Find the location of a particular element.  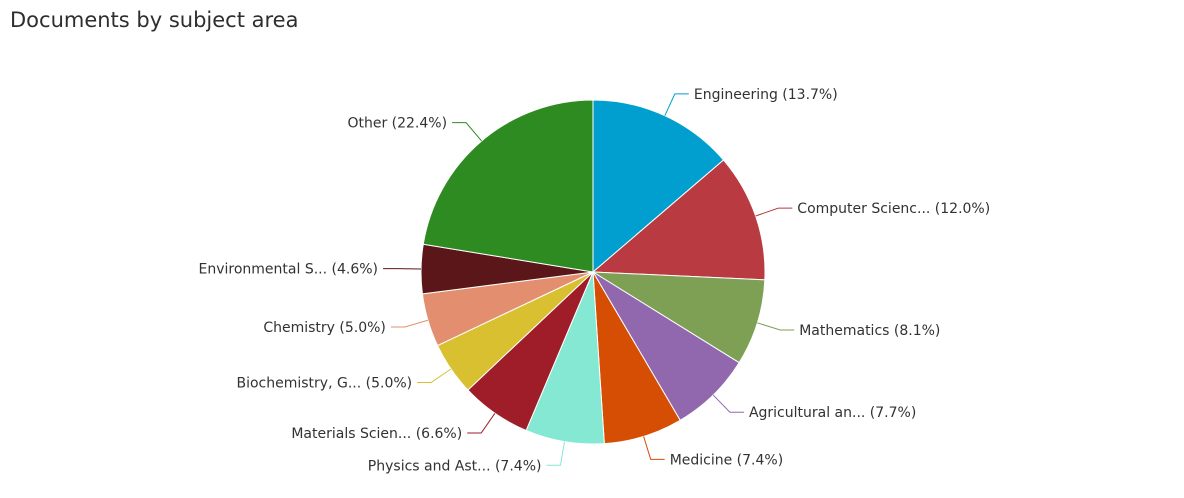

slice-label-biochemistry-g: Biochemistry, G... (5.0%) is located at coordinates (324, 384).